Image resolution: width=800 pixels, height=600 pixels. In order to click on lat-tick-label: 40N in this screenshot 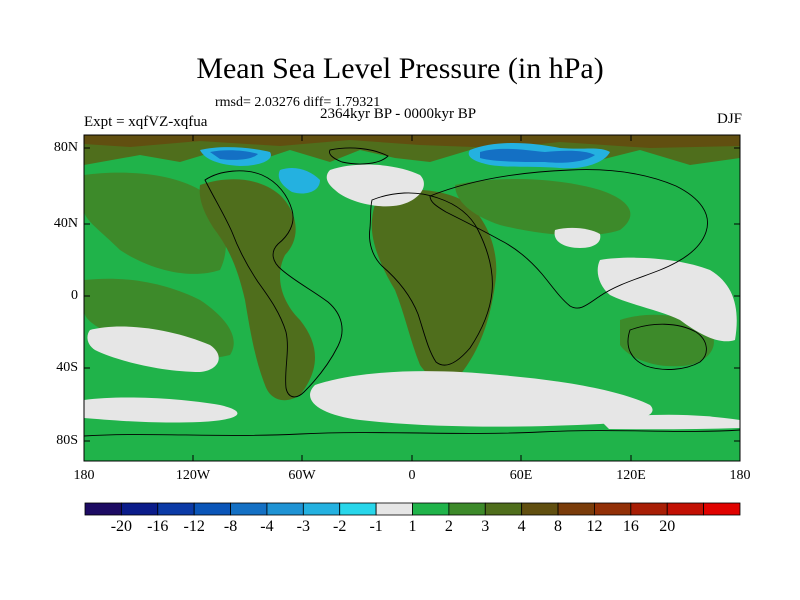, I will do `click(65, 223)`.